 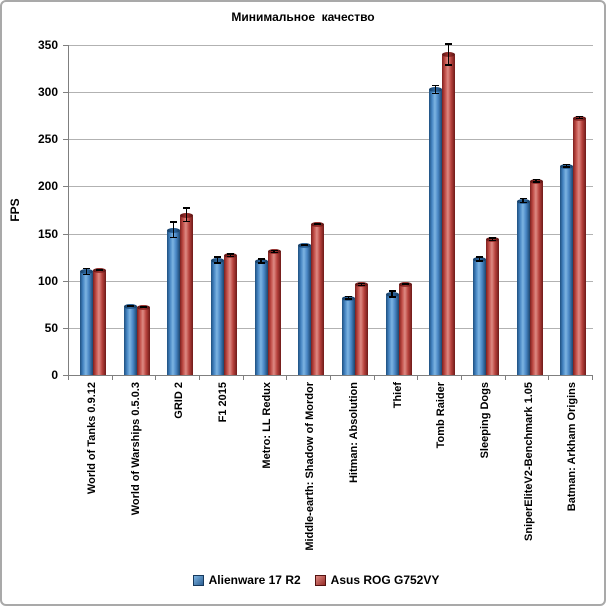 I want to click on category-label: Sleeping Dogs, so click(x=484, y=420).